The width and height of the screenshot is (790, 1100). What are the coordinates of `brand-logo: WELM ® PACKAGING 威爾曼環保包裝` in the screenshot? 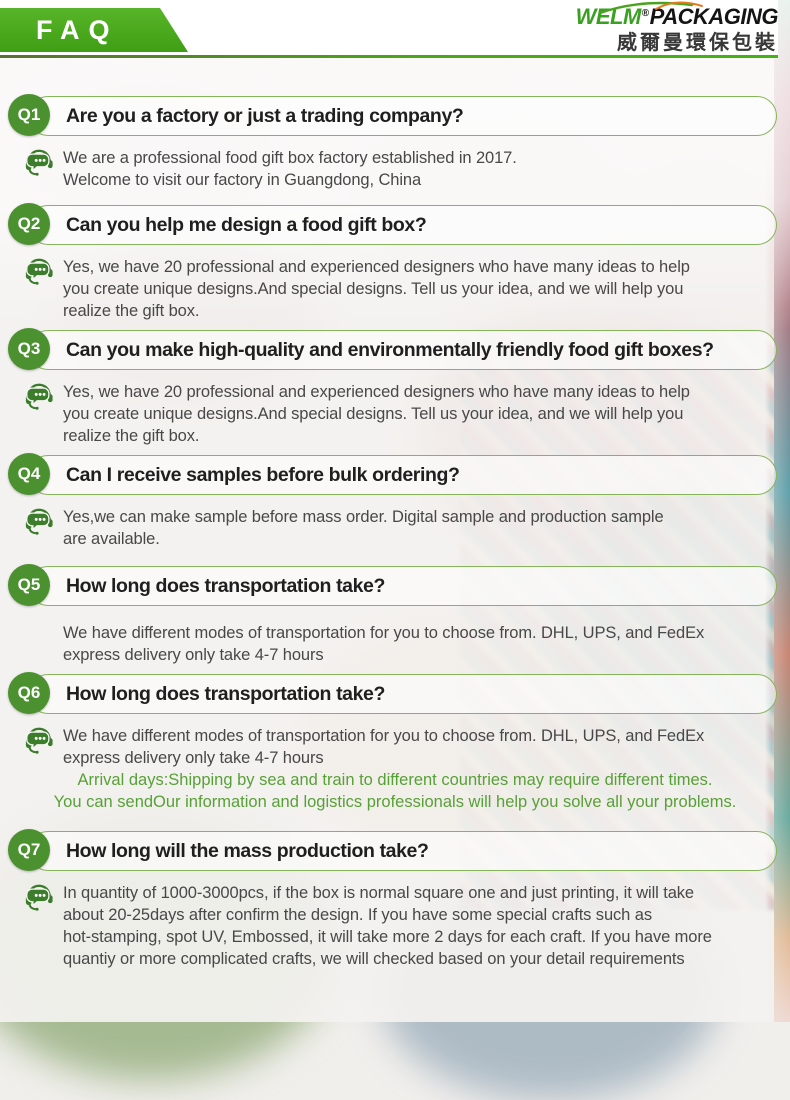 It's located at (677, 28).